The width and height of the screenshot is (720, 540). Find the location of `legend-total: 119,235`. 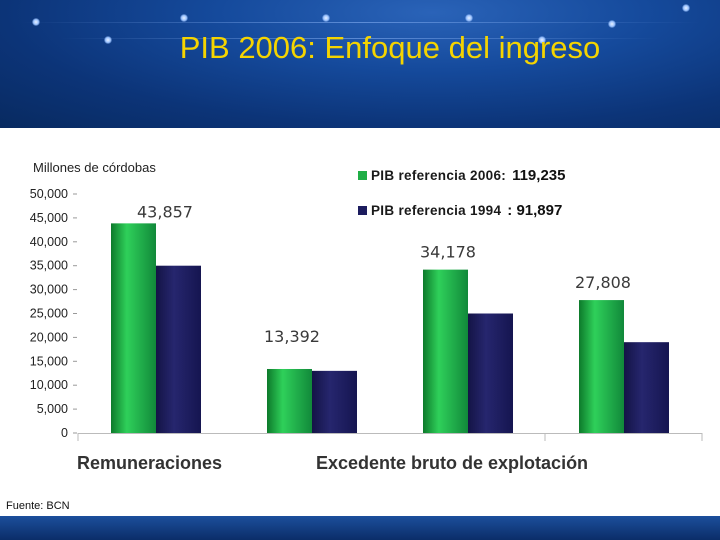

legend-total: 119,235 is located at coordinates (539, 175).